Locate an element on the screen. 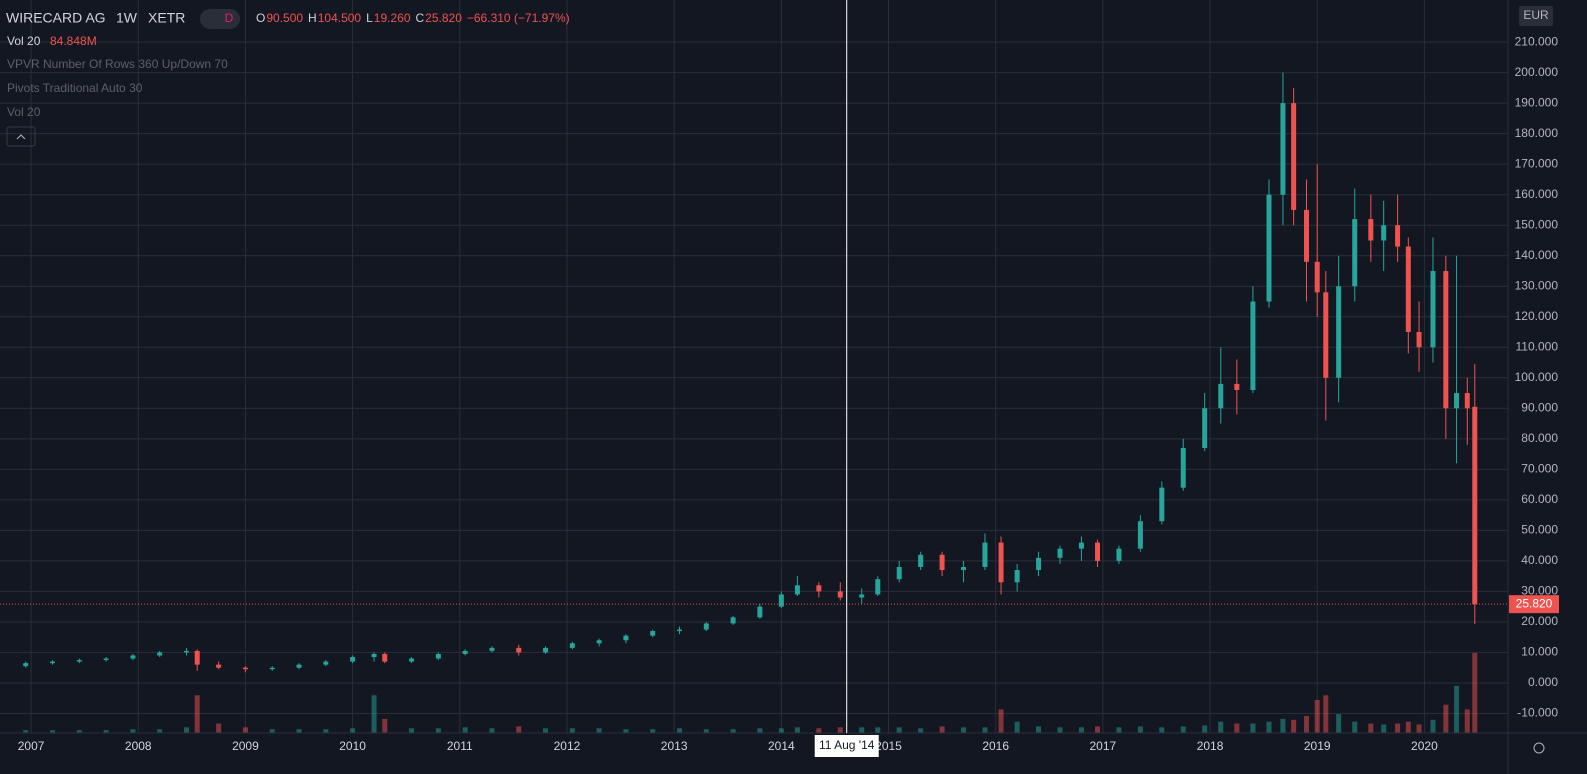  ohlc-value: 25.820 is located at coordinates (443, 18).